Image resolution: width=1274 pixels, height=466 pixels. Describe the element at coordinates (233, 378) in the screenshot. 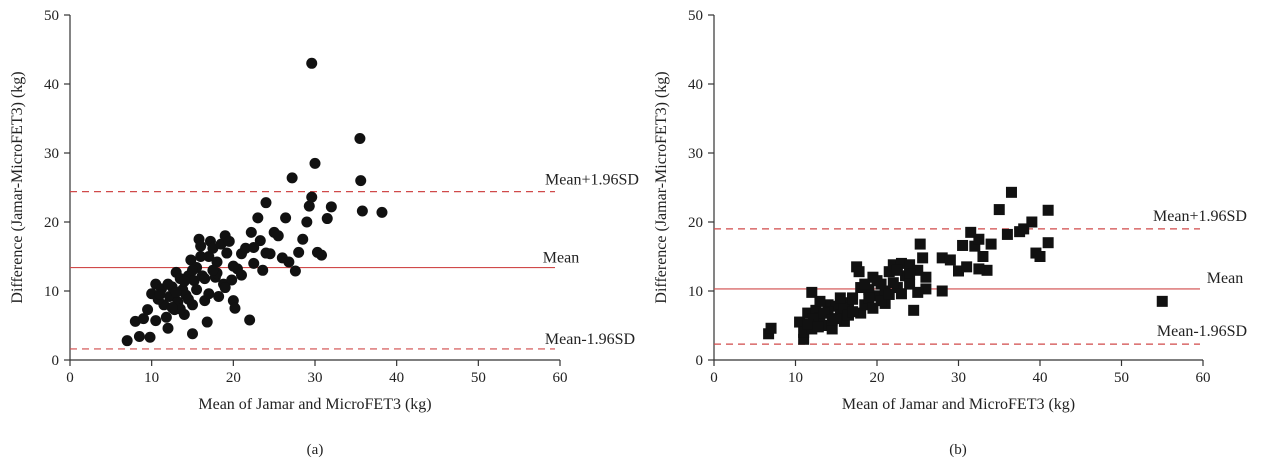

I see `x-tick-label: 20` at that location.